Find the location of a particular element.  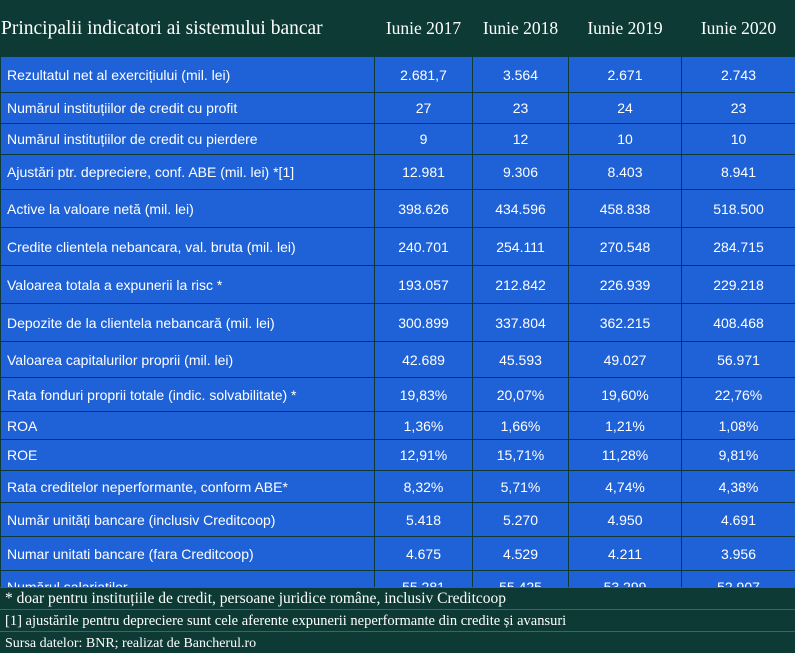

table-cell: 362.215 is located at coordinates (625, 323).